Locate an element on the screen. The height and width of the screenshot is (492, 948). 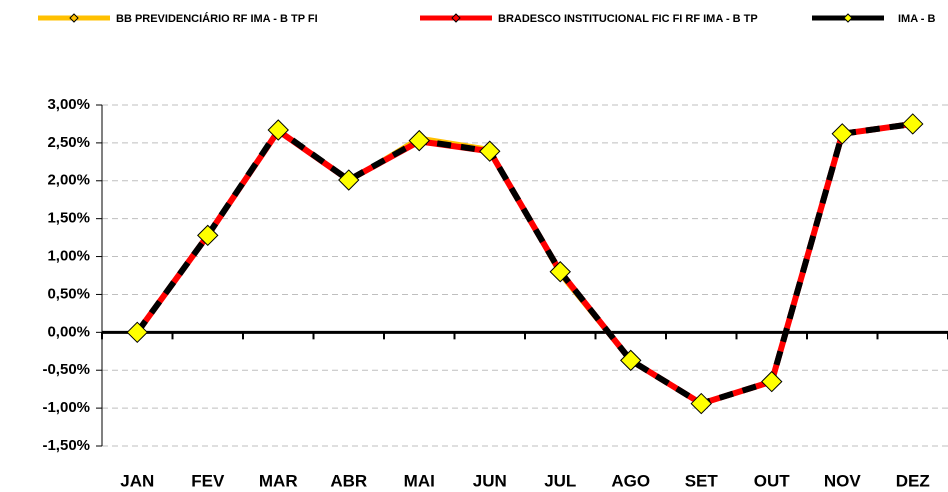
x-tick-label: AGO is located at coordinates (630, 480).